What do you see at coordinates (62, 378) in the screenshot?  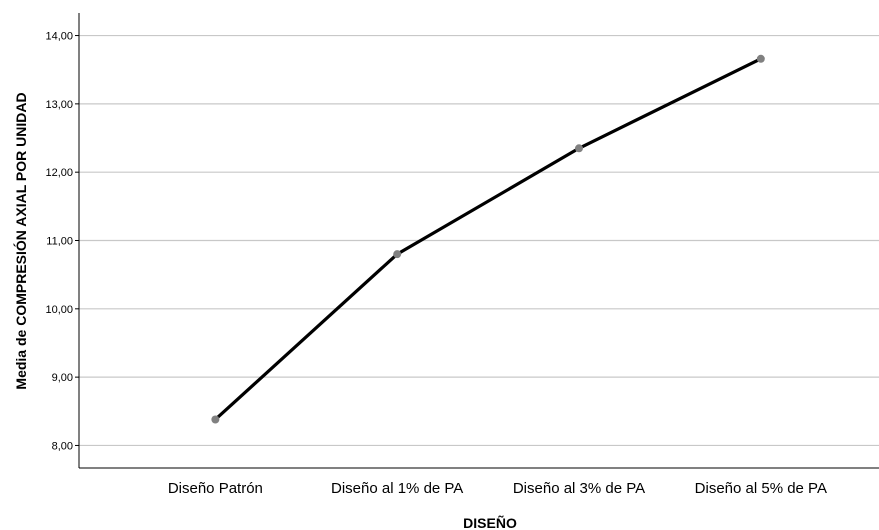 I see `y-tick-label: 9,00` at bounding box center [62, 378].